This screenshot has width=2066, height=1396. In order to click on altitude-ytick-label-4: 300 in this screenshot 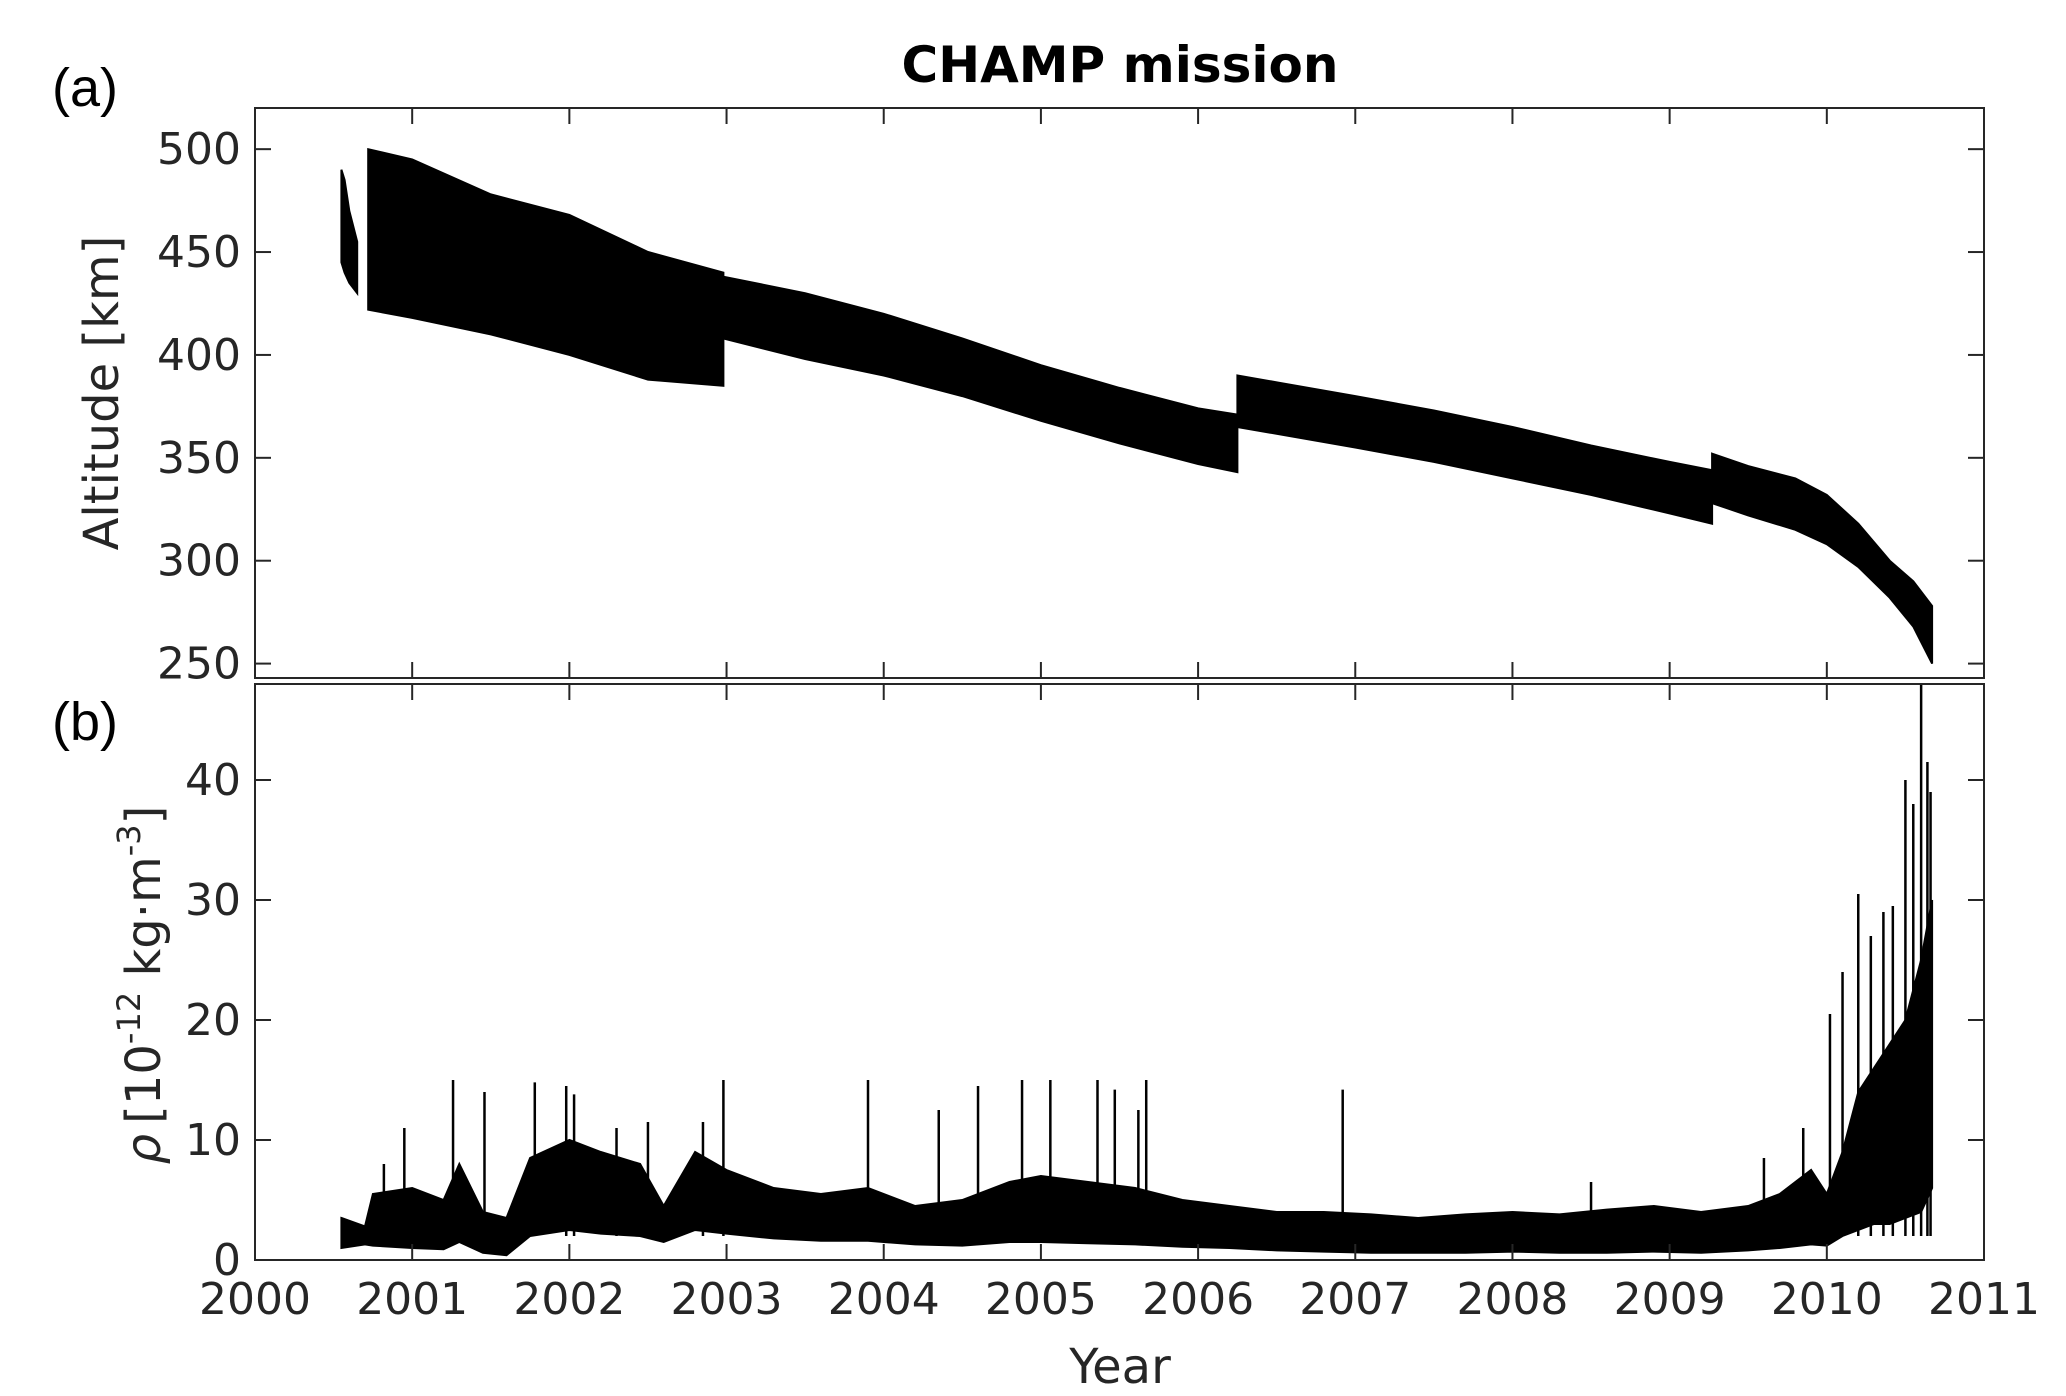, I will do `click(199, 561)`.